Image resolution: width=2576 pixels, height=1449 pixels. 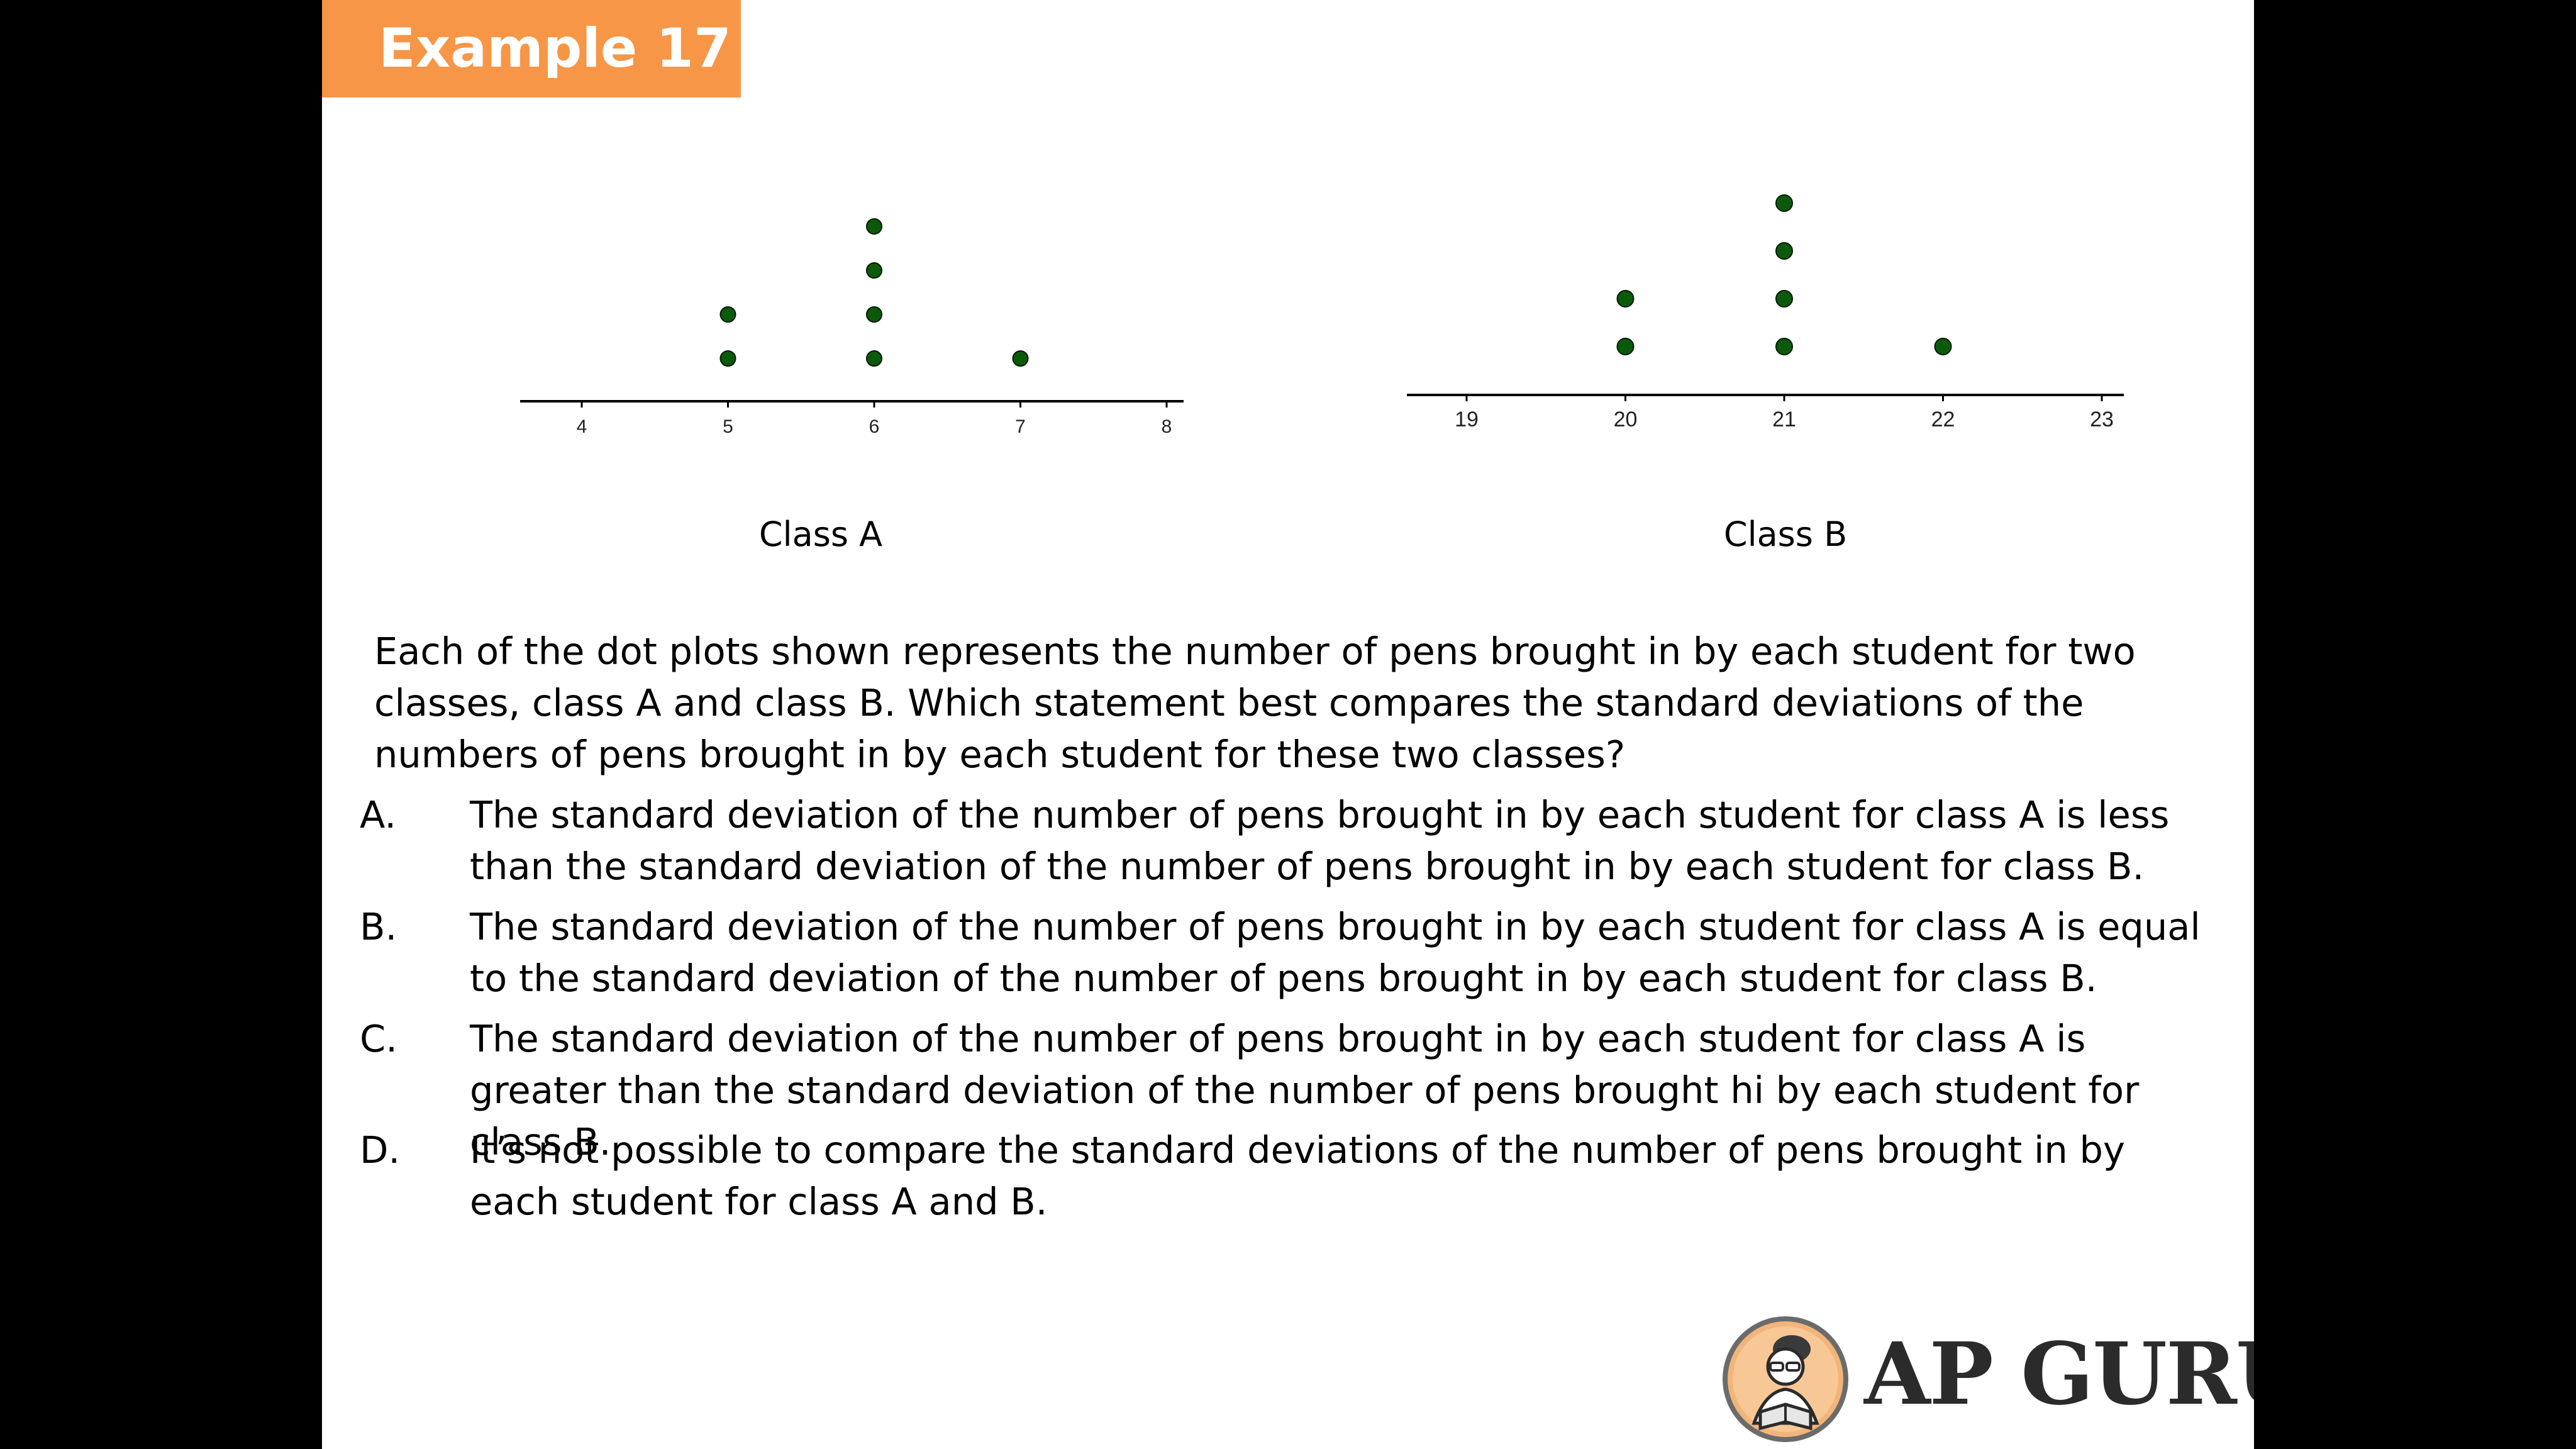 What do you see at coordinates (1943, 419) in the screenshot?
I see `tick-label: 22` at bounding box center [1943, 419].